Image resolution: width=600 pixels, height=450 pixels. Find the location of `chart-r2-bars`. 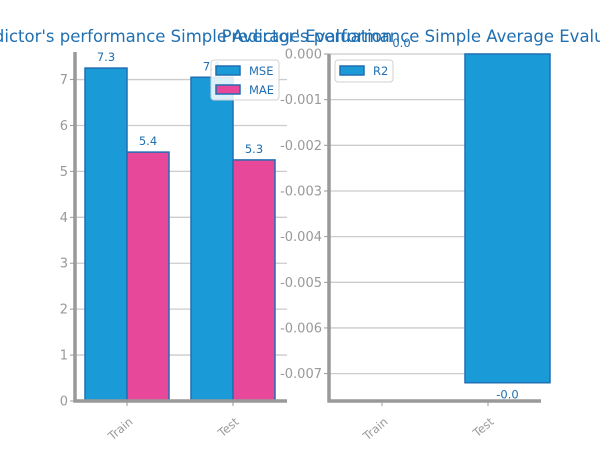

chart-r2-bars is located at coordinates (507, 218).